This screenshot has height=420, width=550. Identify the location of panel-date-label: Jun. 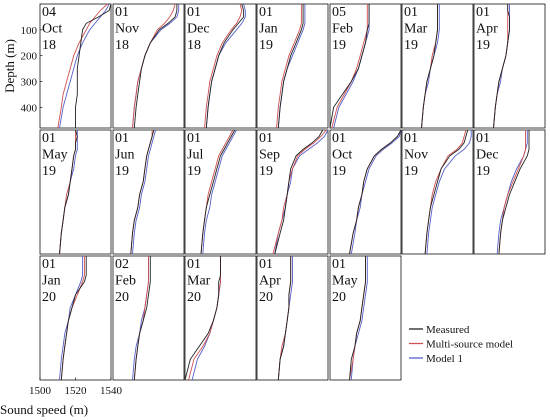
(124, 155).